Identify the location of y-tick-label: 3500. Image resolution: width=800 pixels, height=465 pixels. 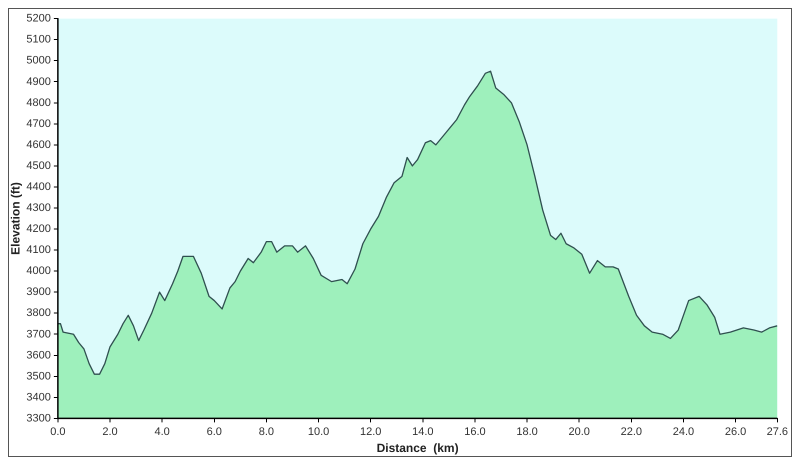
(38, 376).